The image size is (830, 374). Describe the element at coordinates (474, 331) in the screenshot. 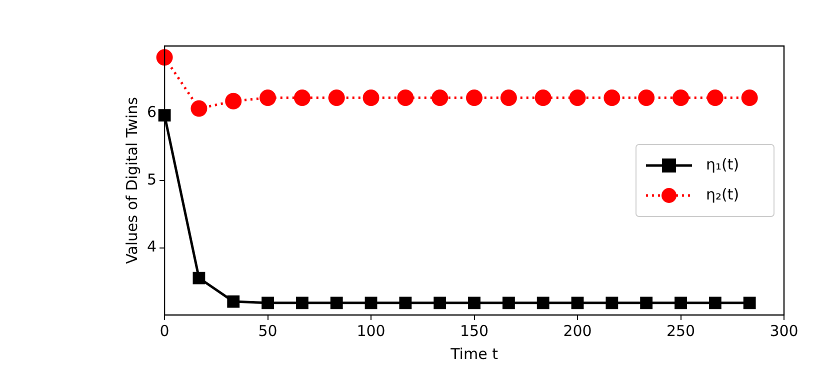

I see `x-tick-label: 150` at that location.